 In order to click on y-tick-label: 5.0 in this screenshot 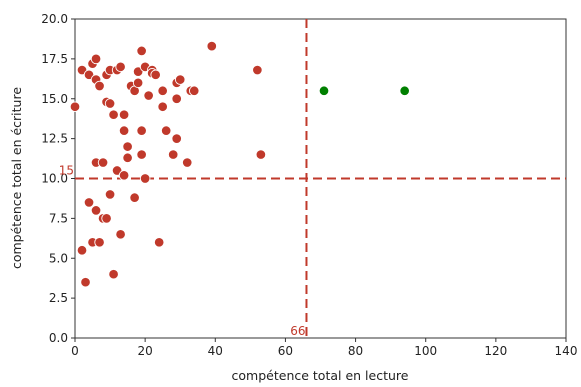, I will do `click(58, 258)`.